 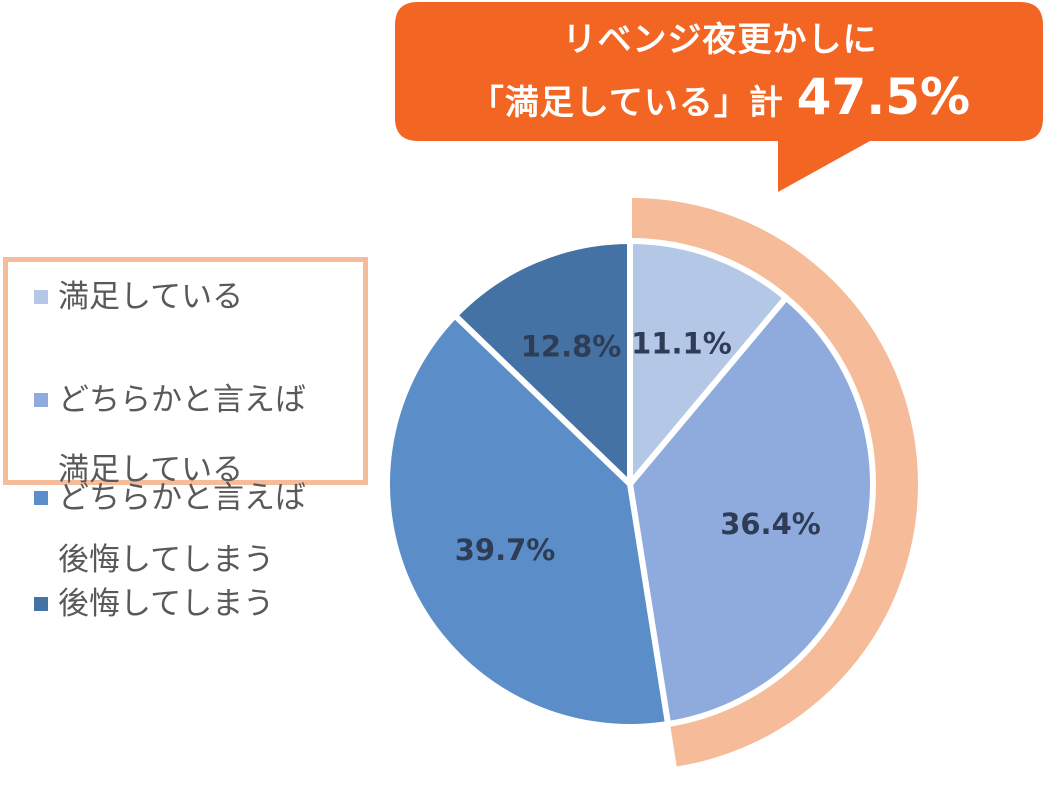 I want to click on callout-title-line2: 「満足している」計 47.5%, so click(x=719, y=97).